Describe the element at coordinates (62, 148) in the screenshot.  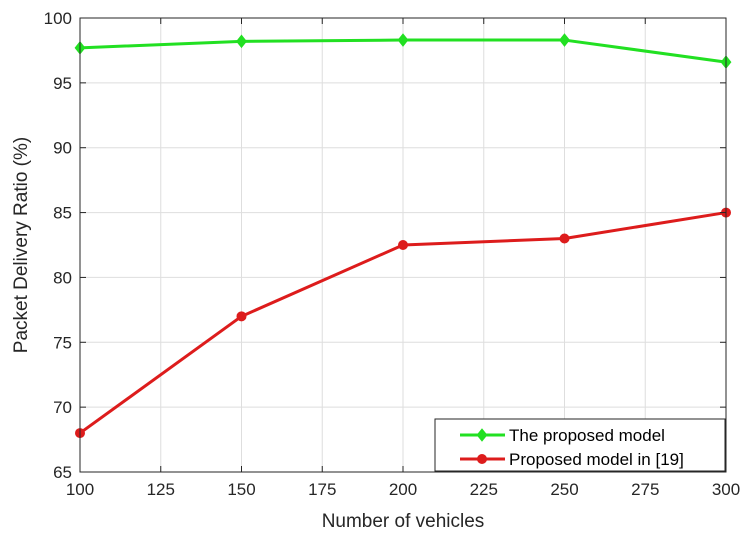
I see `y-tick-label: 90` at that location.